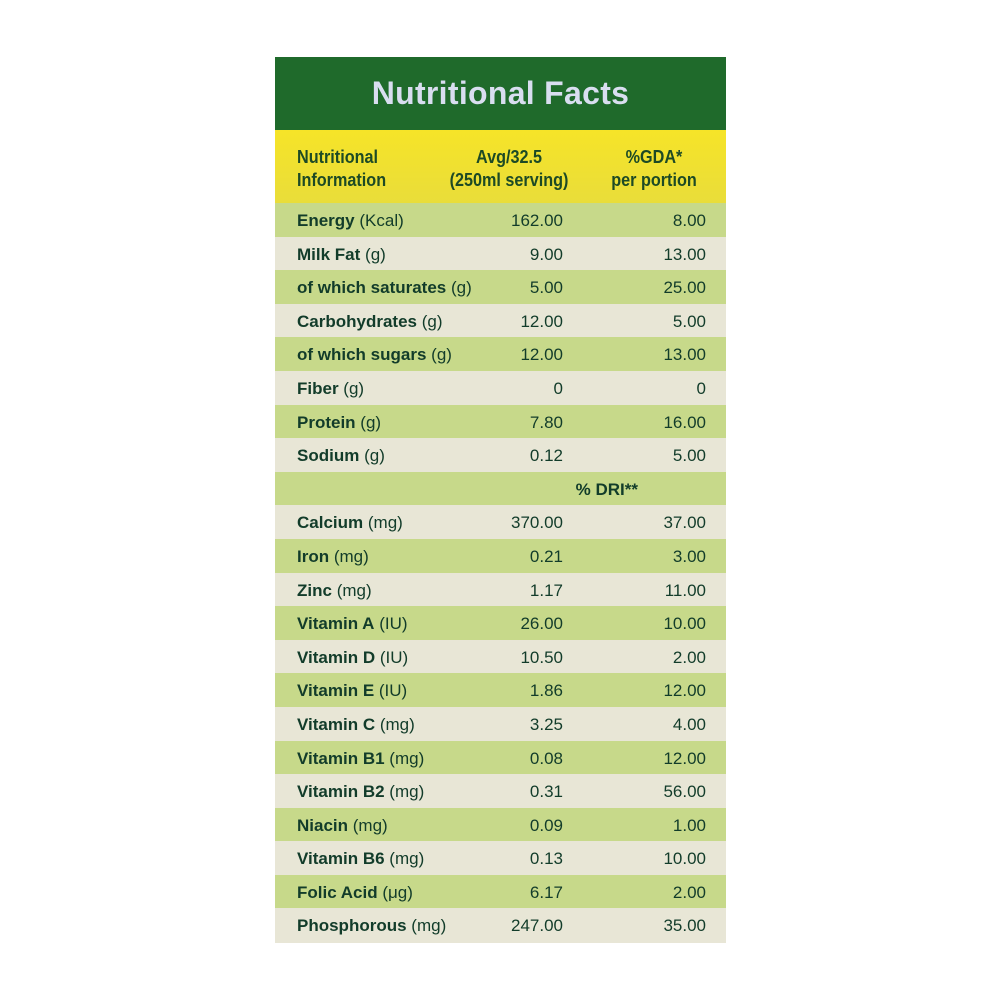  I want to click on nutrient-label: Vitamin B2 (mg), so click(360, 792).